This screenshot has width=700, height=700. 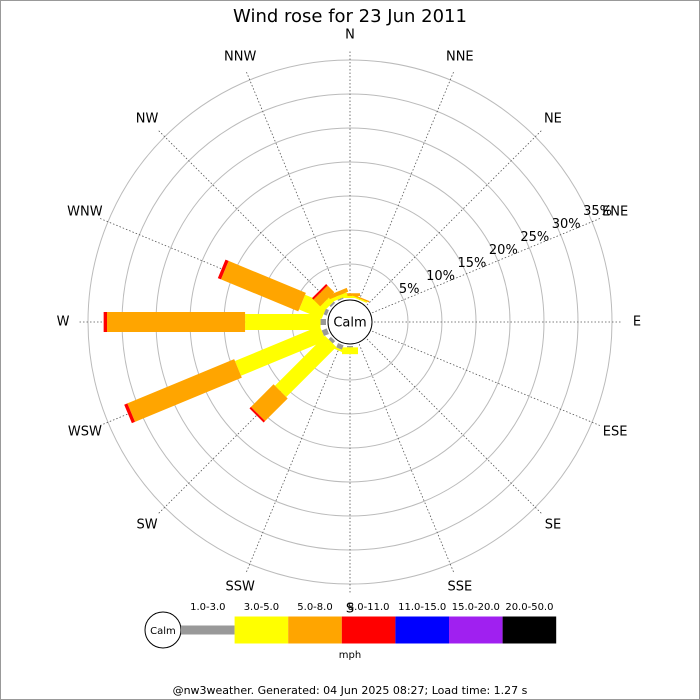 I want to click on direction-label: NW, so click(x=147, y=119).